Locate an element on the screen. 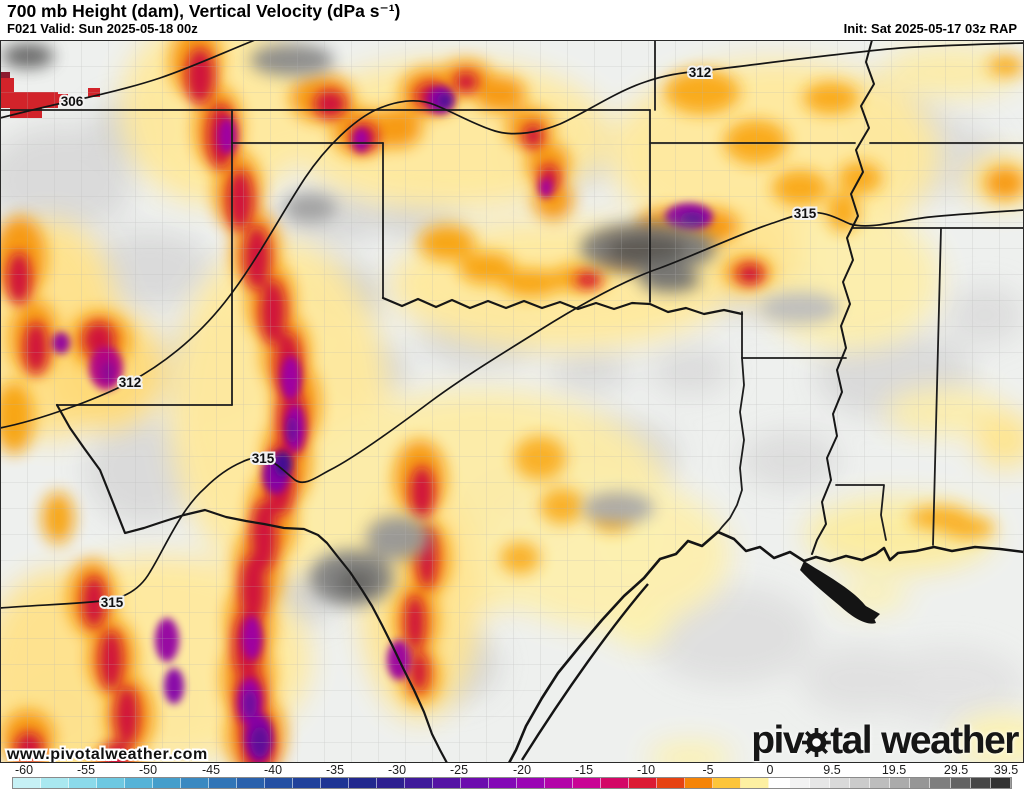 This screenshot has height=791, width=1024. coastline is located at coordinates (765, 646).